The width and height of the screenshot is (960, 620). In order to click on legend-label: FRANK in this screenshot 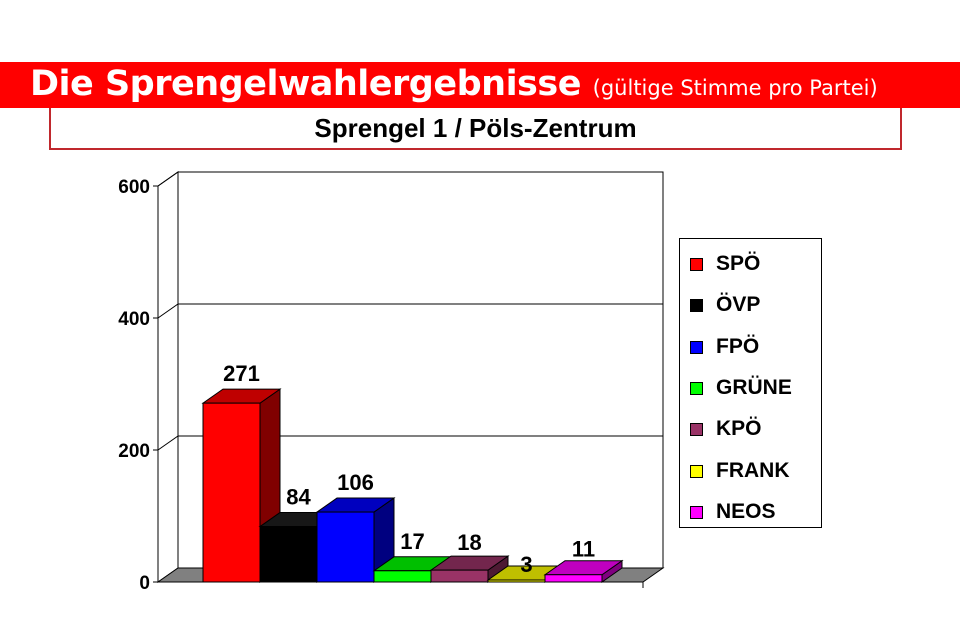, I will do `click(753, 470)`.